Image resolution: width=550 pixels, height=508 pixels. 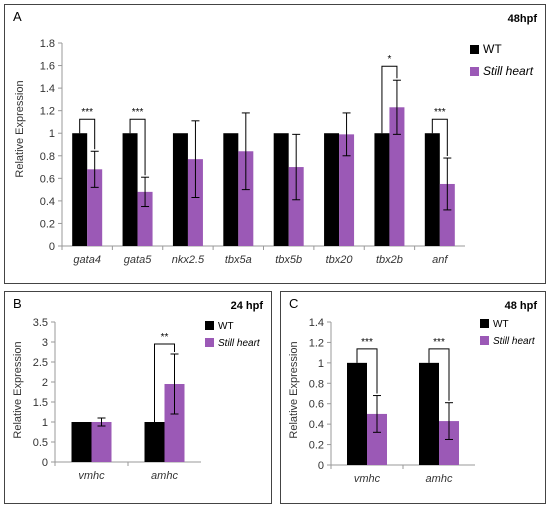 I want to click on chart-b: 0 0.5 1 1.5 2 2.5 3 3.5 vmhc amhc ** WT Still heart, so click(x=147, y=399).